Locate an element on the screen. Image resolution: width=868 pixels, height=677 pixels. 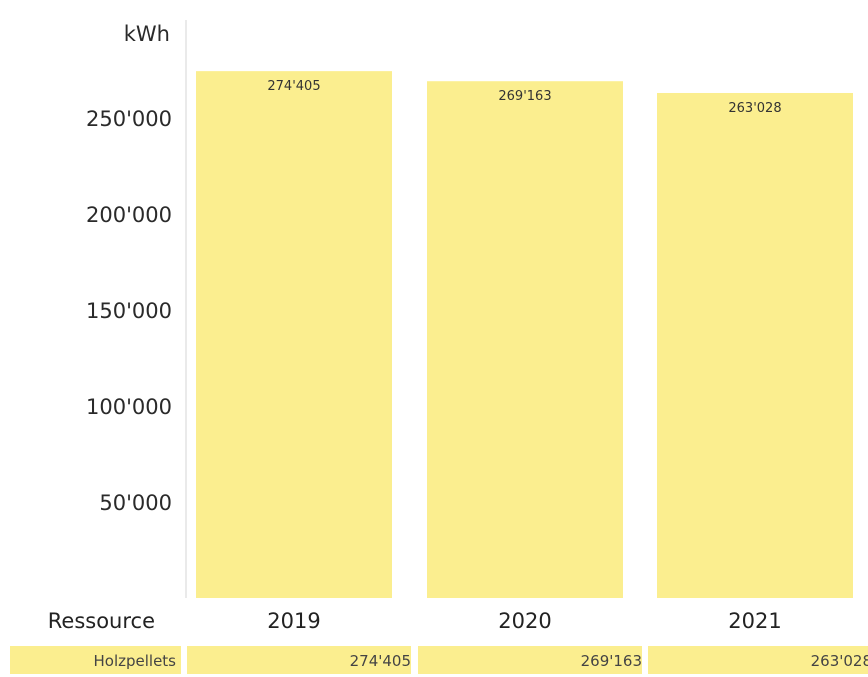
y-tick-label: 100'000 is located at coordinates (129, 407).